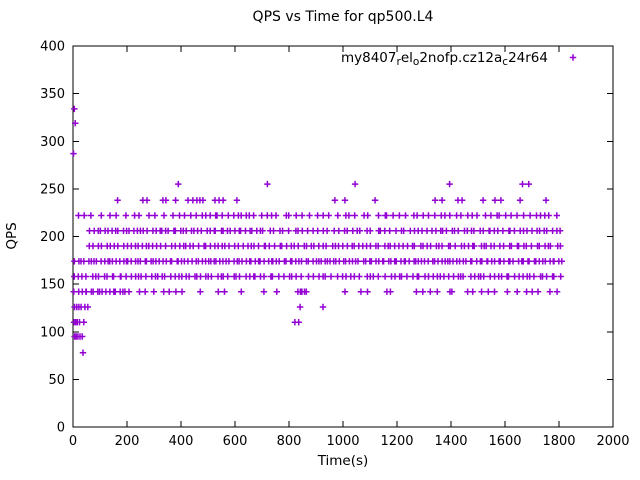 This screenshot has width=640, height=480. I want to click on y-tick-labels: 0 50 100 150 200 250 300 350 400, so click(52, 238).